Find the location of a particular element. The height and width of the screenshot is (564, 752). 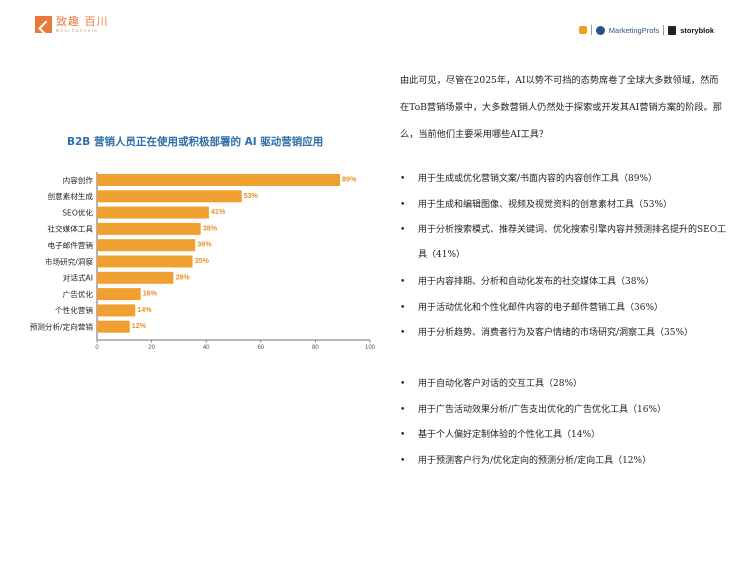

x-tick-label: 0 is located at coordinates (97, 348).